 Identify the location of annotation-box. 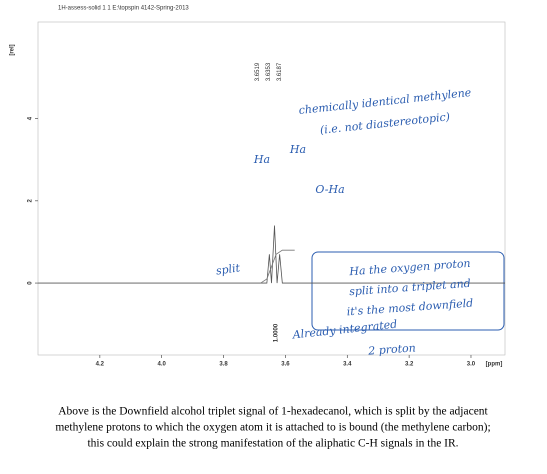
(408, 291).